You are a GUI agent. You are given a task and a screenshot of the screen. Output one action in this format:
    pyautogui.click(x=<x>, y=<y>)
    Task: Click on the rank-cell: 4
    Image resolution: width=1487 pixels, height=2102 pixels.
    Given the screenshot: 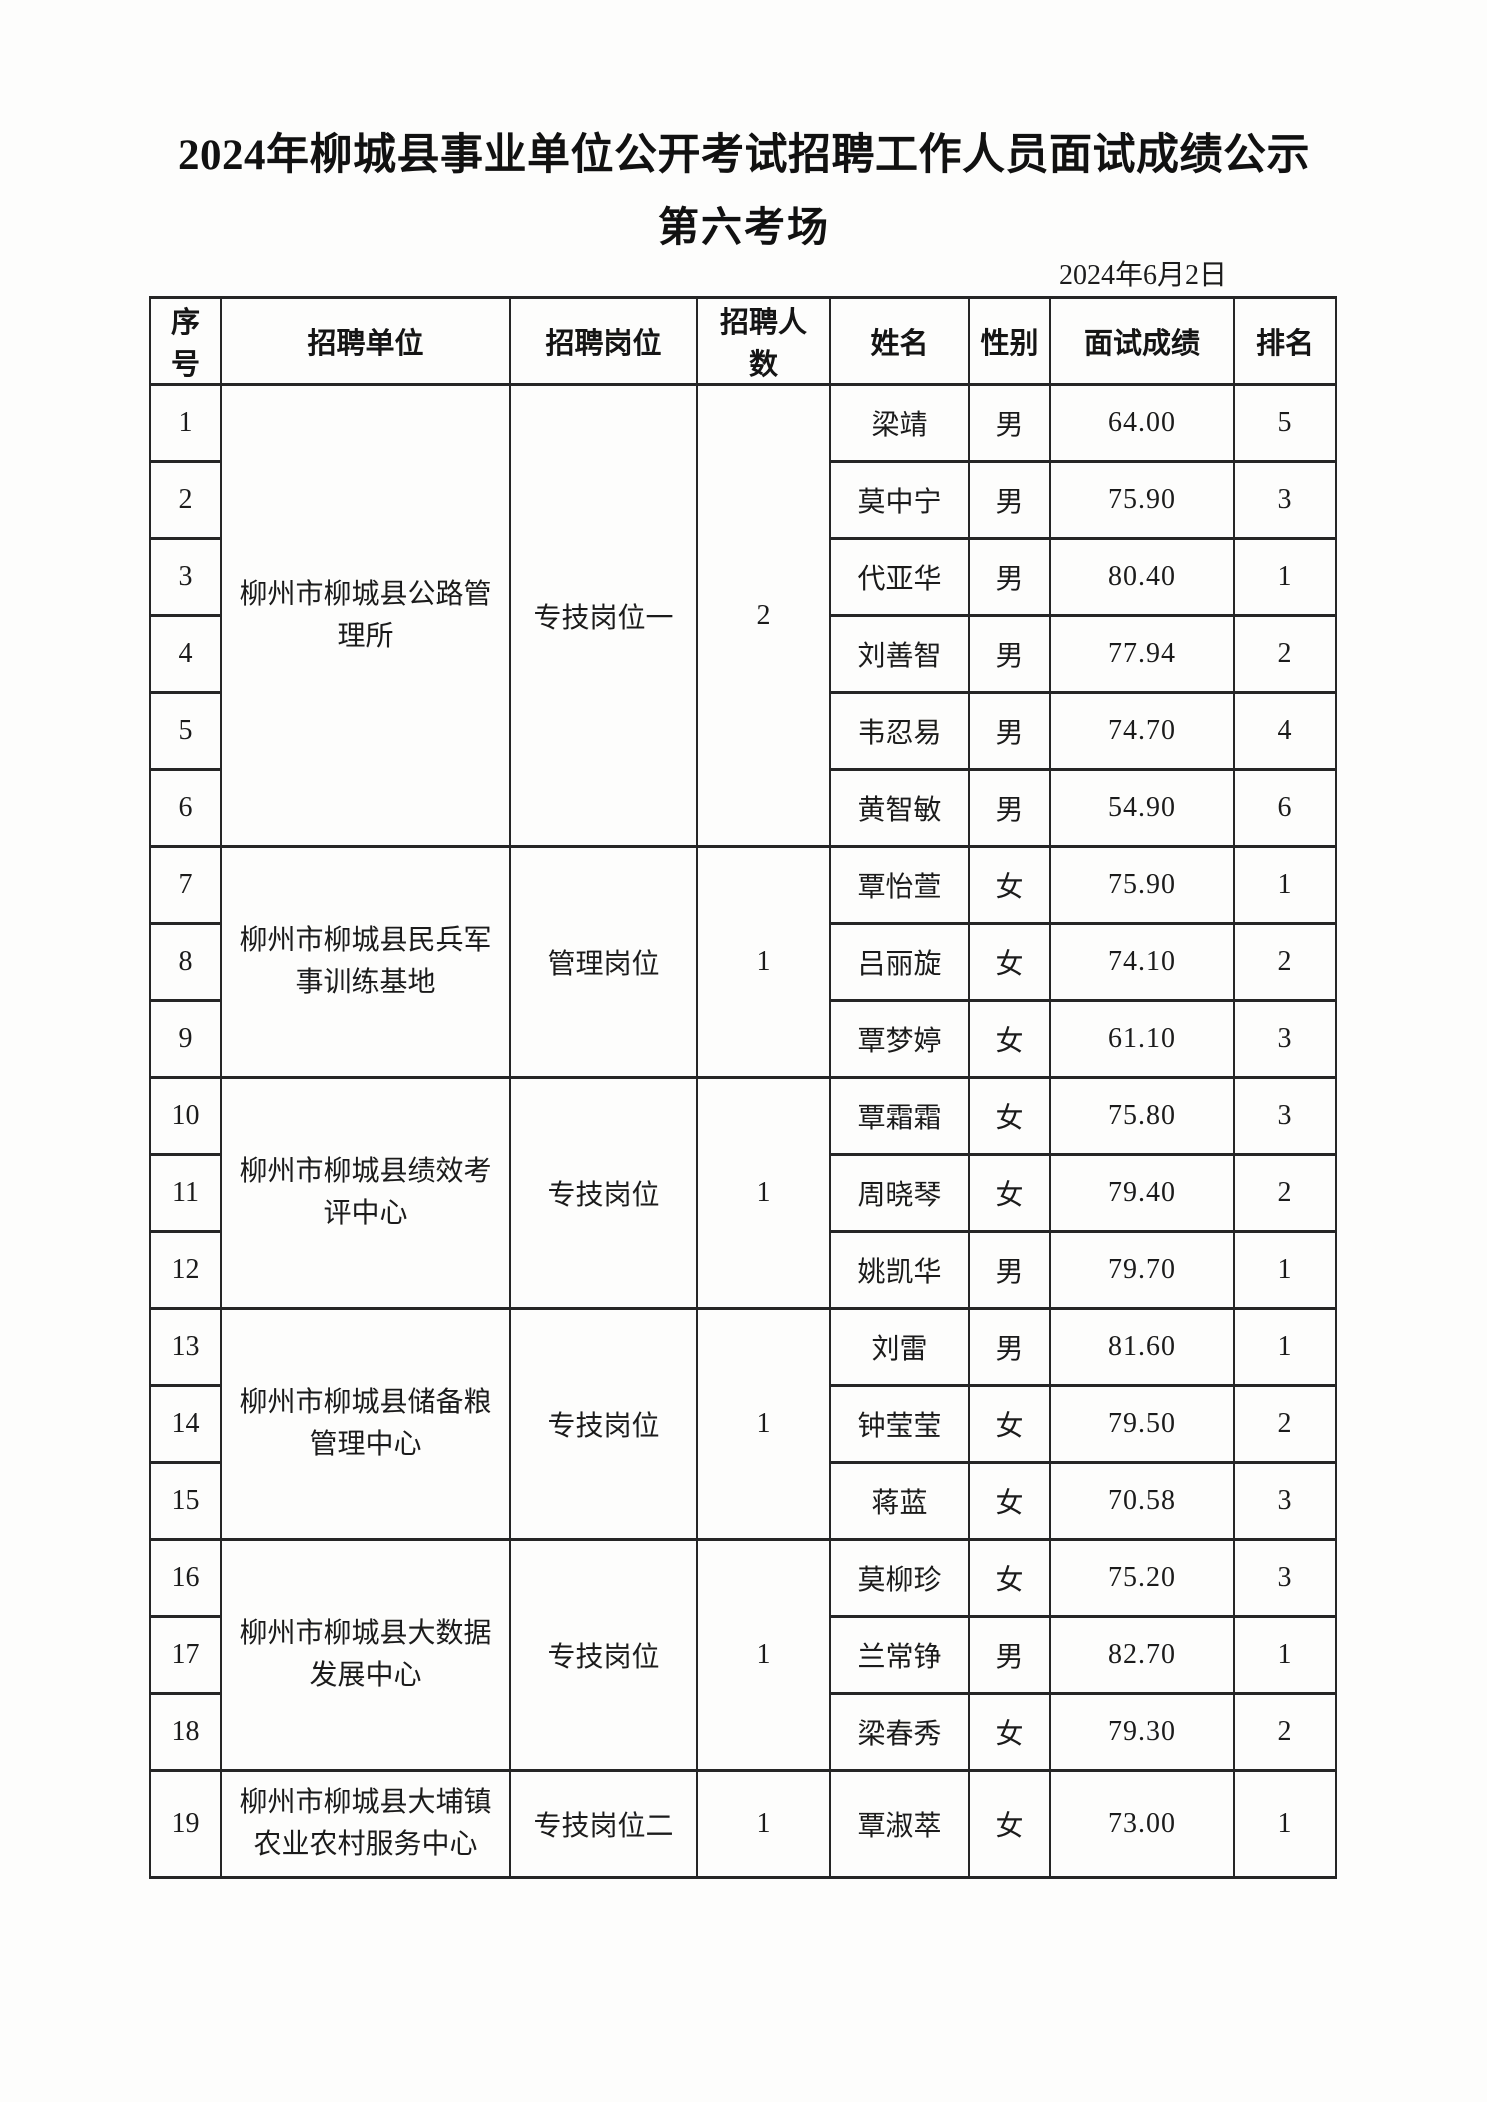 What is the action you would take?
    pyautogui.click(x=1285, y=731)
    